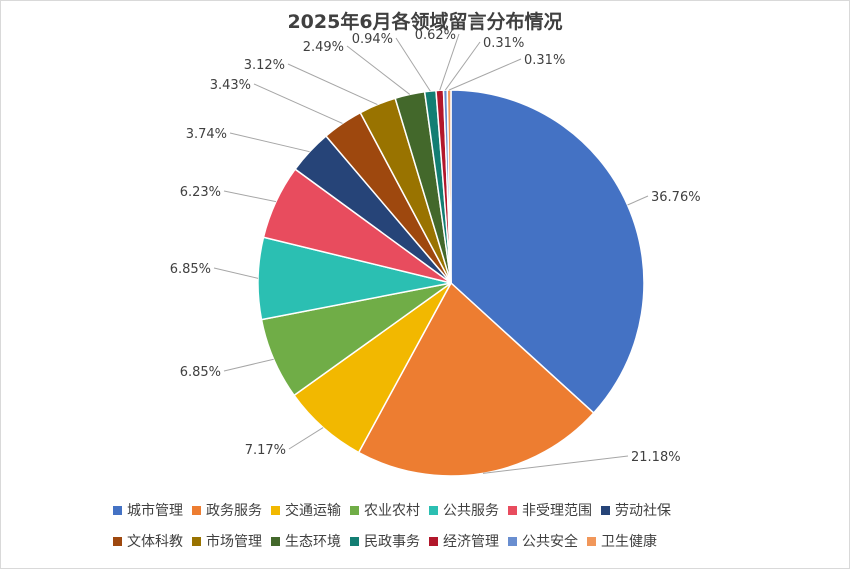 Image resolution: width=850 pixels, height=569 pixels. I want to click on legend-item: 政务服务, so click(227, 510).